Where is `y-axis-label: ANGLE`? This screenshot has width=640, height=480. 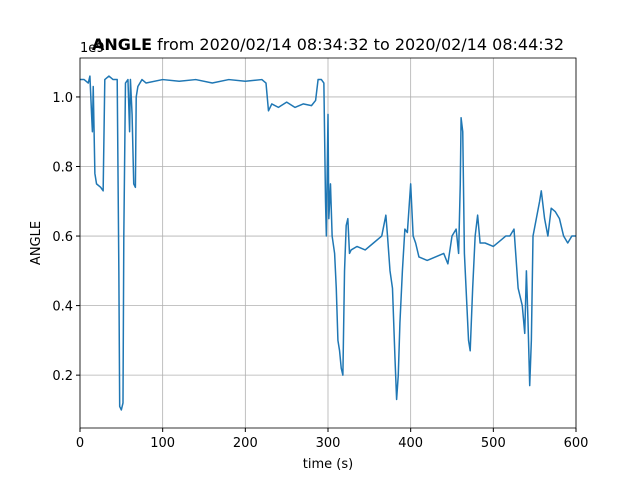 y-axis-label: ANGLE is located at coordinates (36, 243).